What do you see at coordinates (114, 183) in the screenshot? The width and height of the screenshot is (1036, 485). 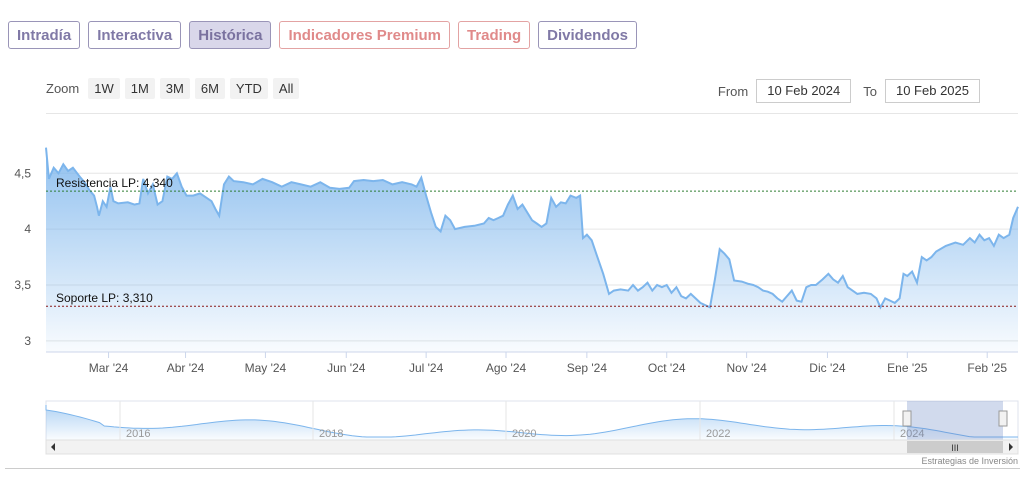 I see `resistance-label: Resistencia LP: 4,340` at bounding box center [114, 183].